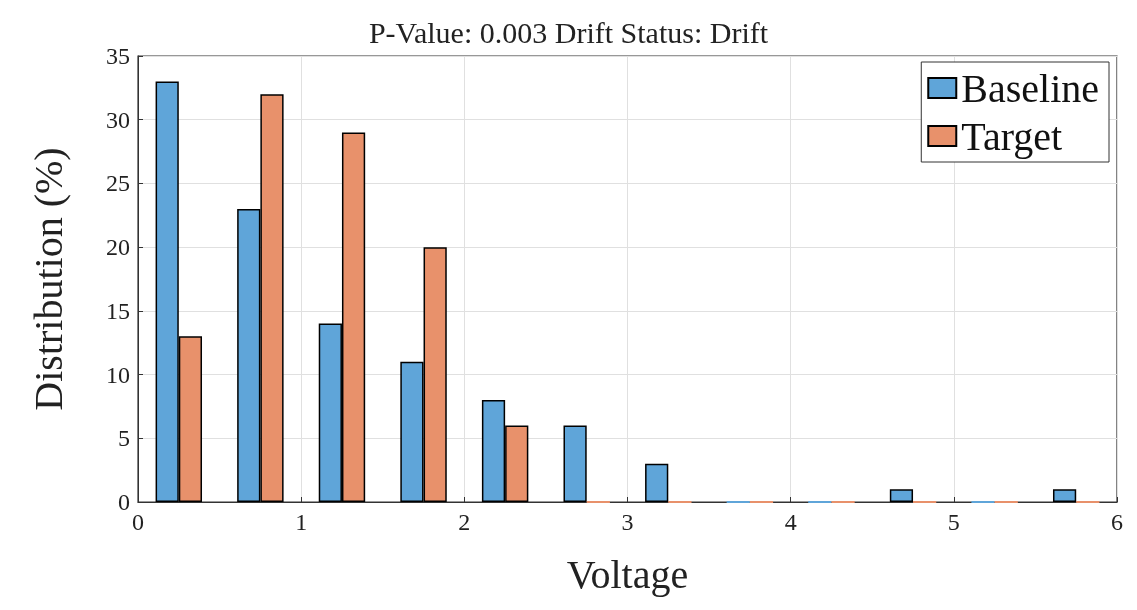 The height and width of the screenshot is (610, 1137). I want to click on y-tick-label: 15, so click(118, 310).